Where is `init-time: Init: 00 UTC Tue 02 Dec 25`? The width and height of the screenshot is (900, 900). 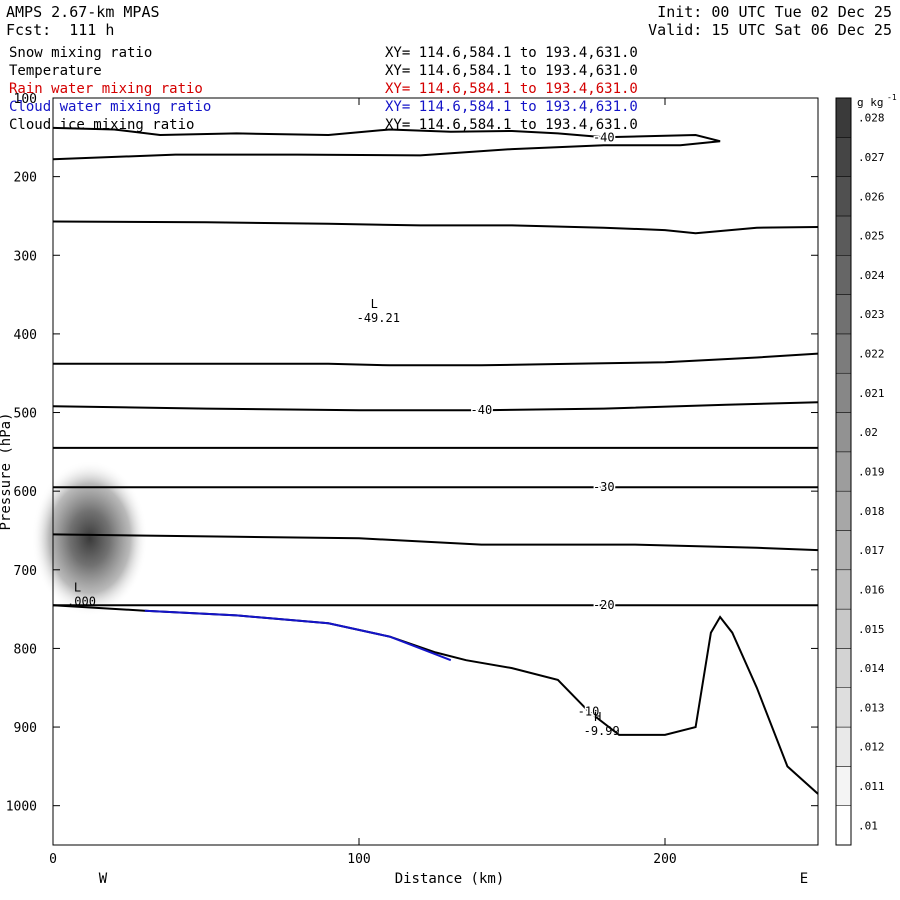
init-time: Init: 00 UTC Tue 02 Dec 25 is located at coordinates (774, 12).